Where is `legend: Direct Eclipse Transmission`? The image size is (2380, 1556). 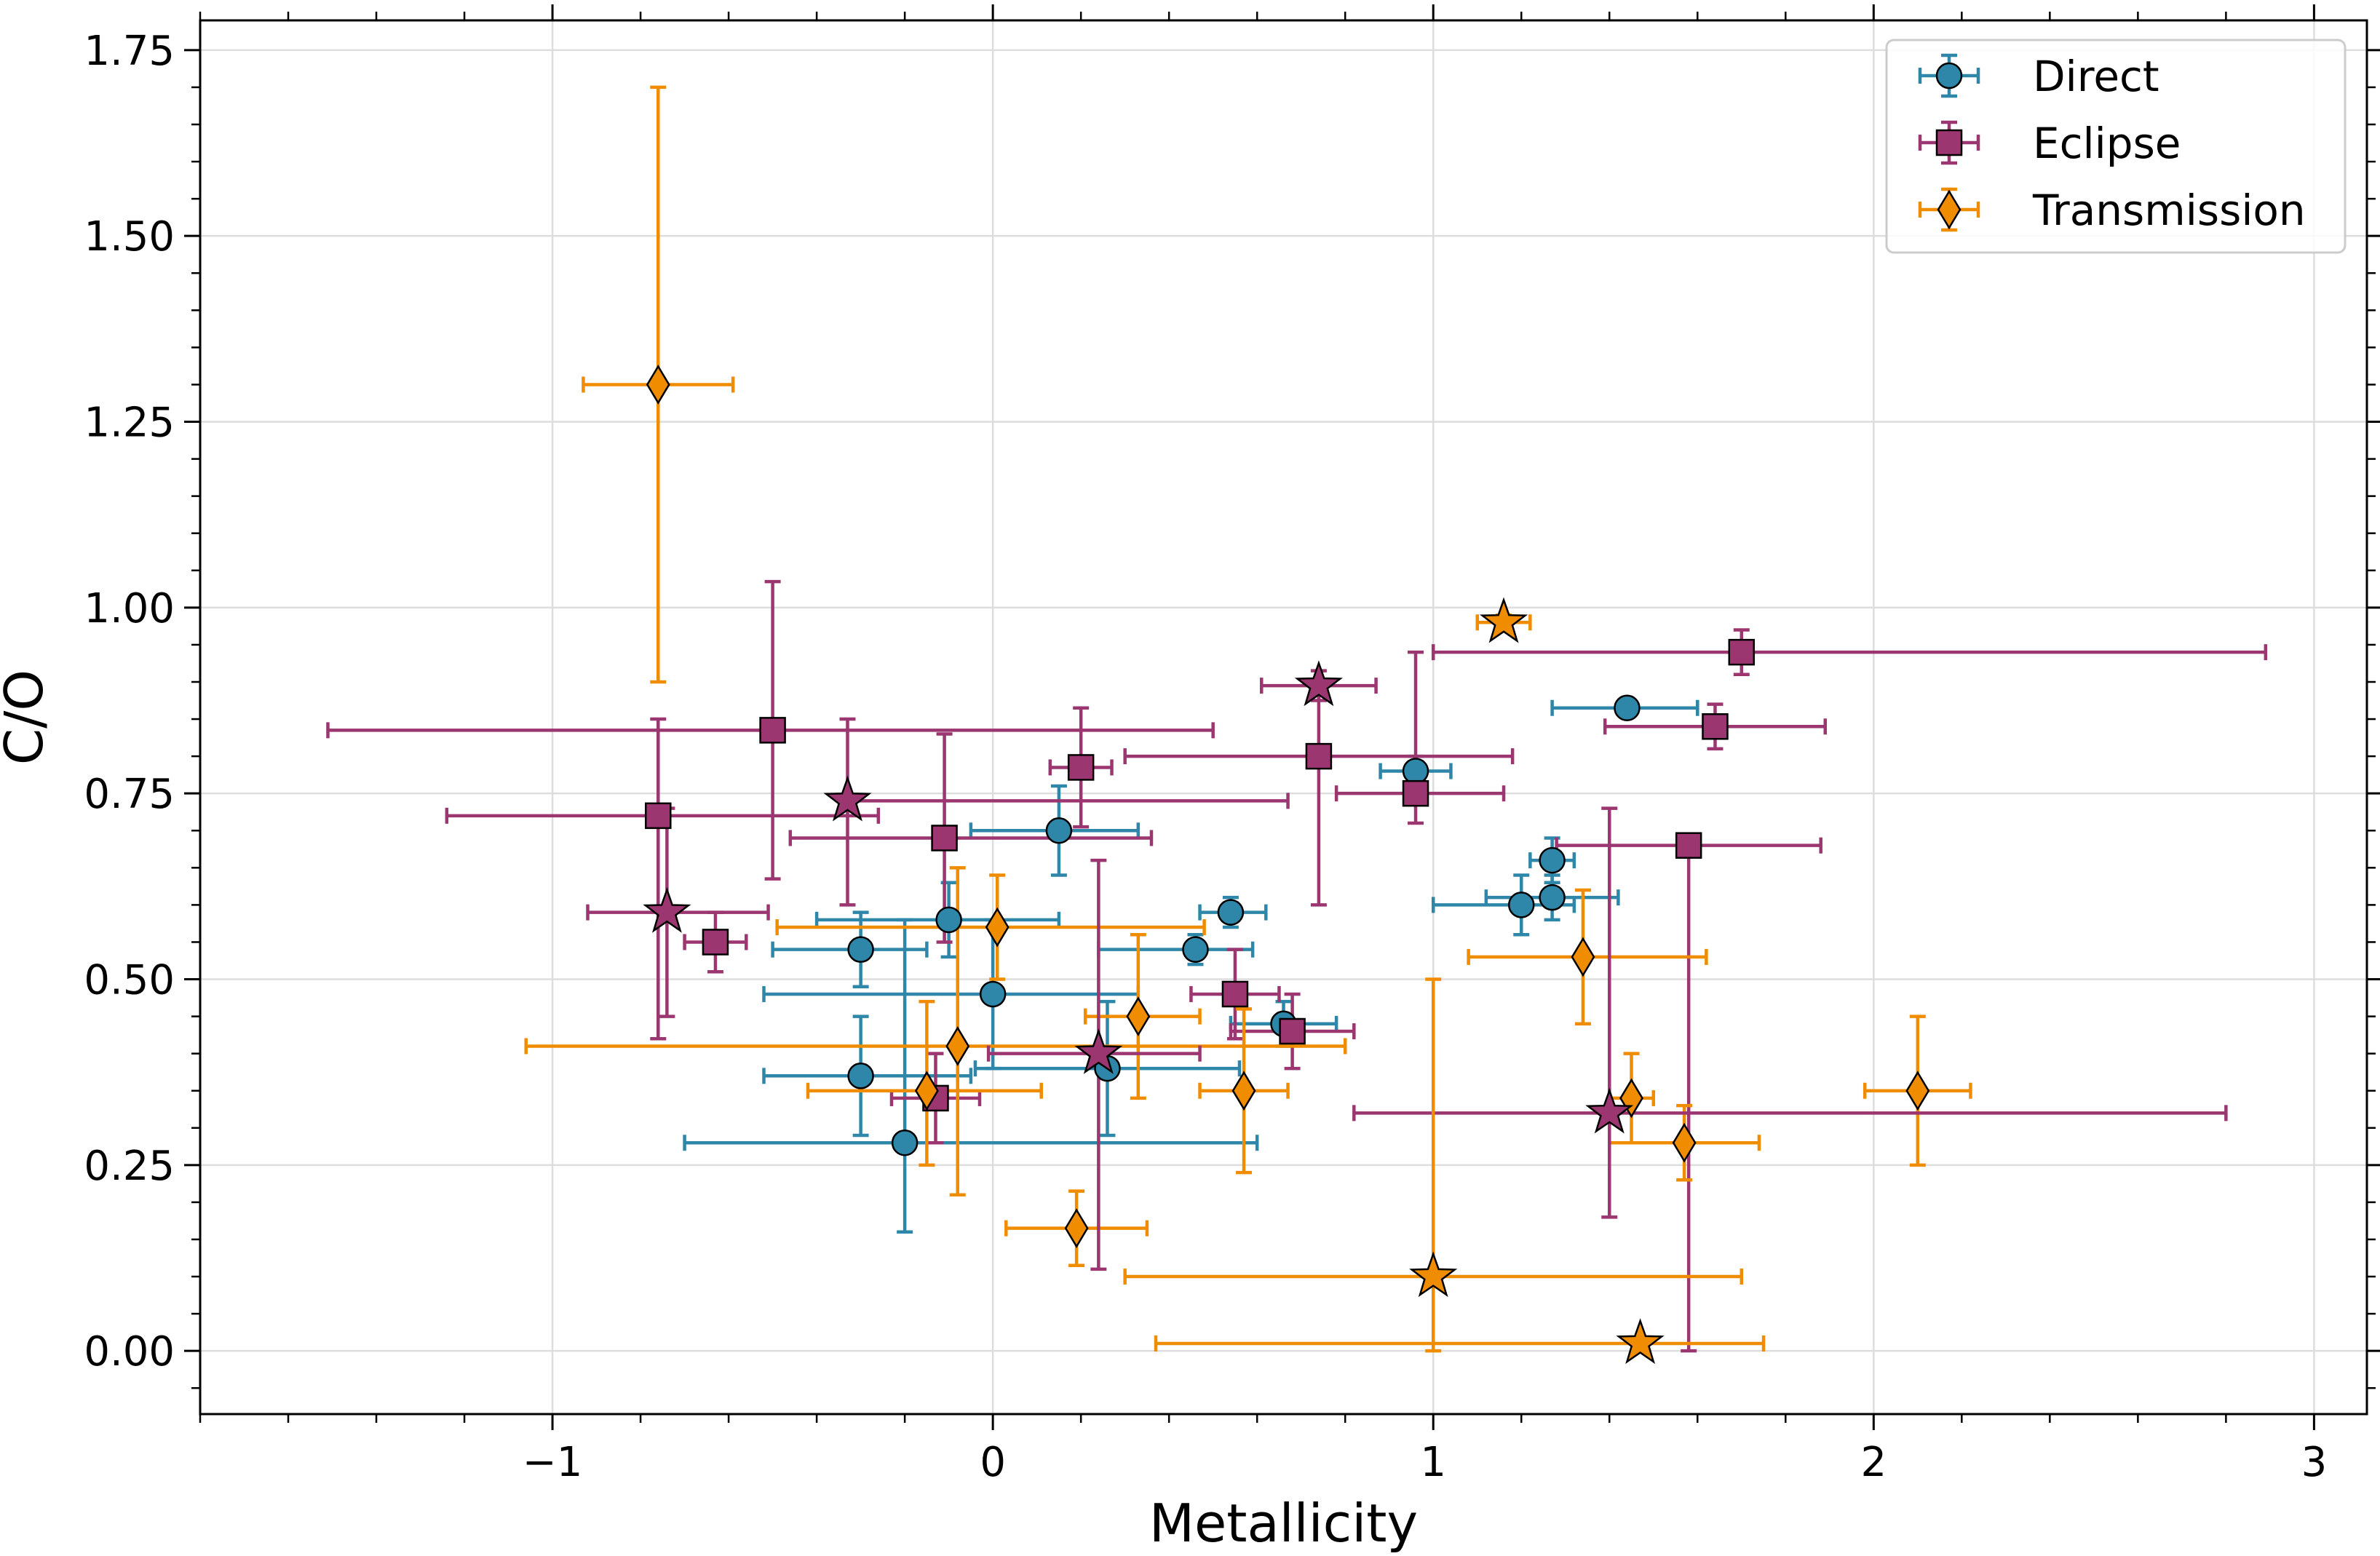
legend: Direct Eclipse Transmission is located at coordinates (2116, 146).